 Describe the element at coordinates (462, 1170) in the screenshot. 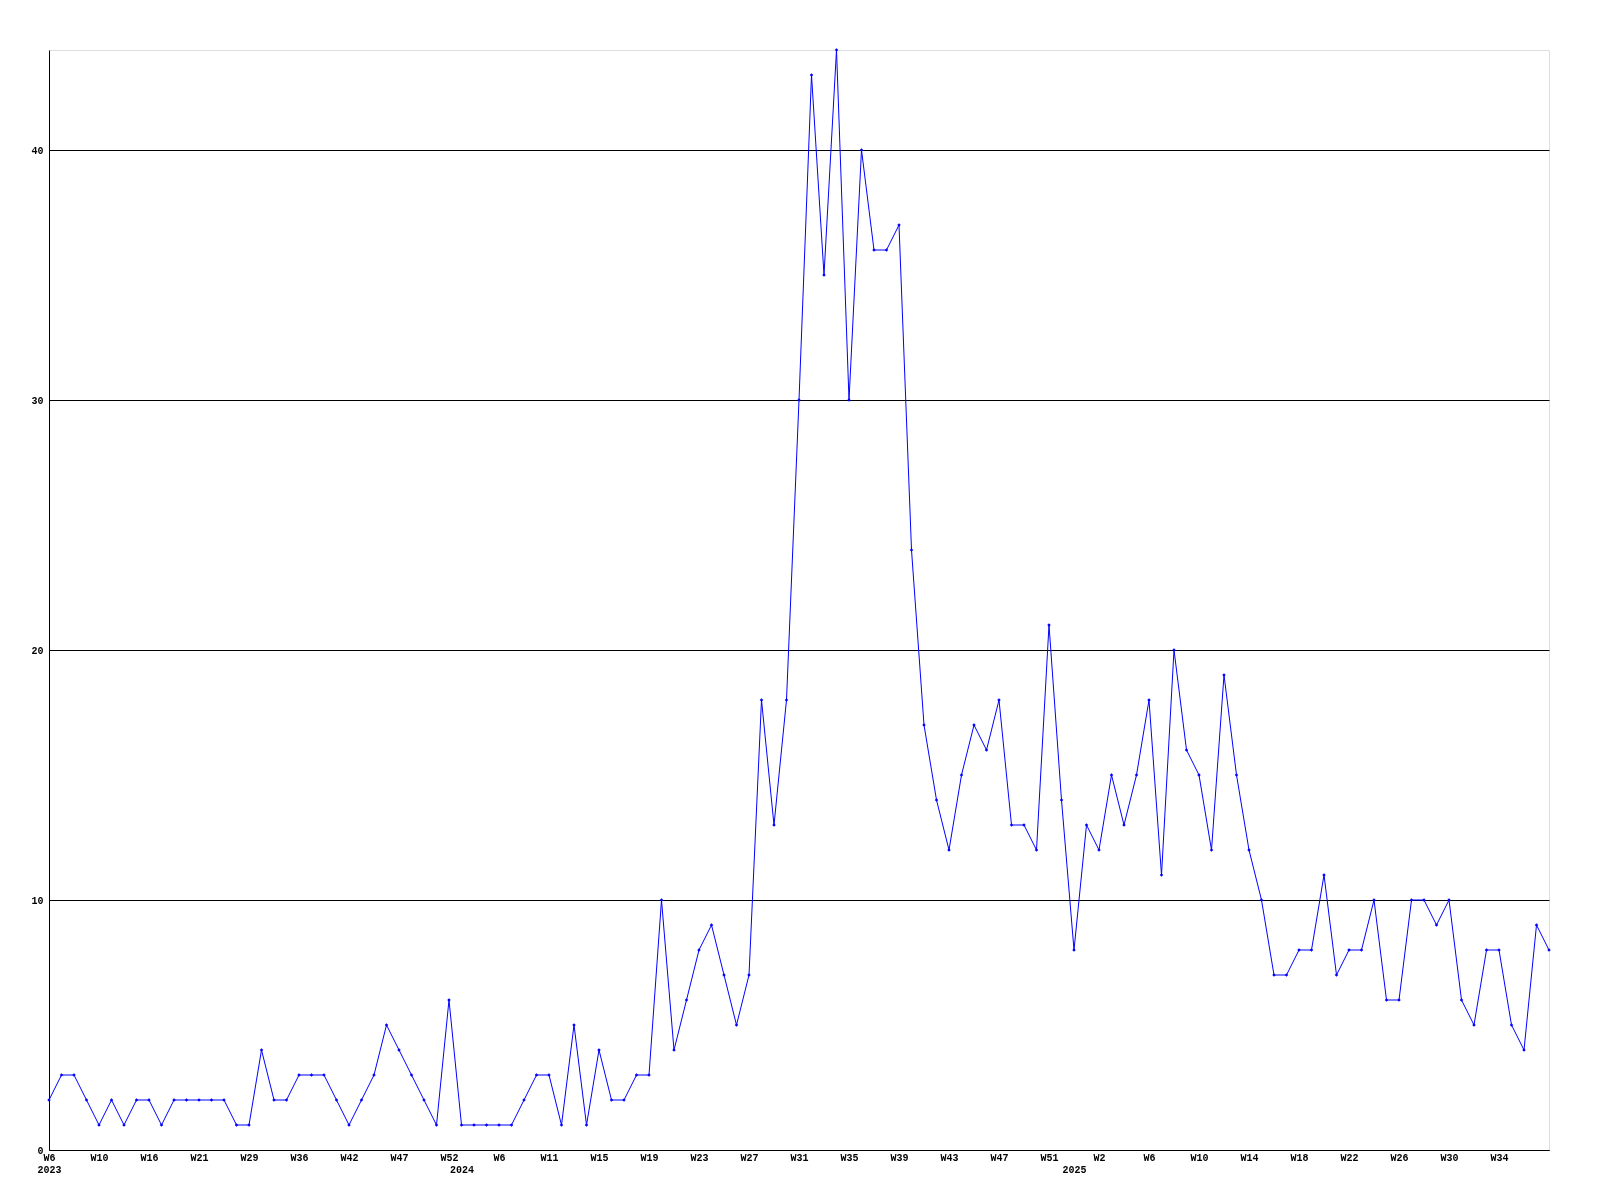

I see `x-tick-label: 2024` at that location.